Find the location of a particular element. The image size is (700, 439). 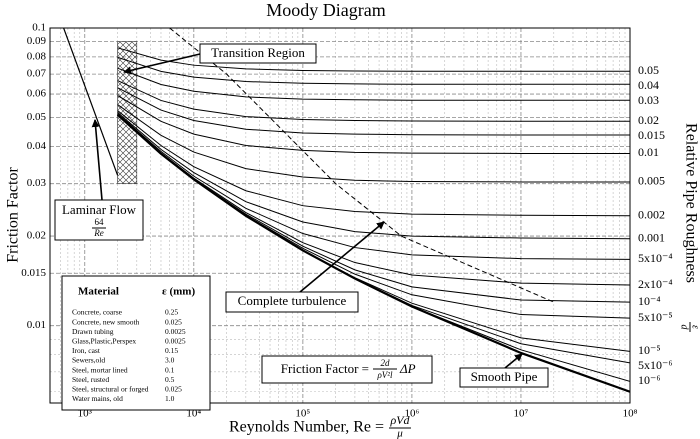

table-cell: Glass,Plastic,Perspex is located at coordinates (104, 341).